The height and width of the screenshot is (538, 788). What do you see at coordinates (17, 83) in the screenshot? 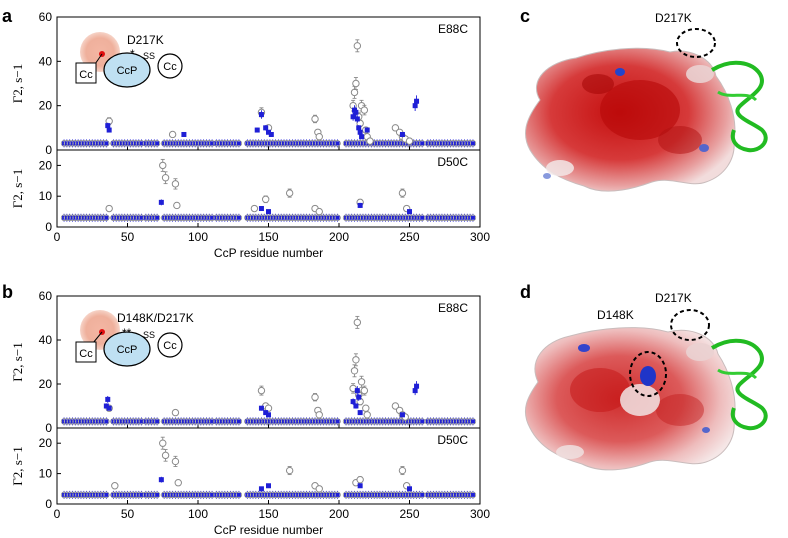
I see `y-axis-label: Γ2, s−1` at bounding box center [17, 83].